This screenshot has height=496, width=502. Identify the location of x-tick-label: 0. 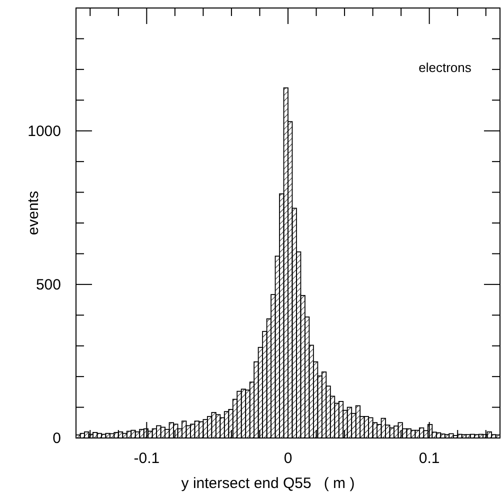
(288, 458).